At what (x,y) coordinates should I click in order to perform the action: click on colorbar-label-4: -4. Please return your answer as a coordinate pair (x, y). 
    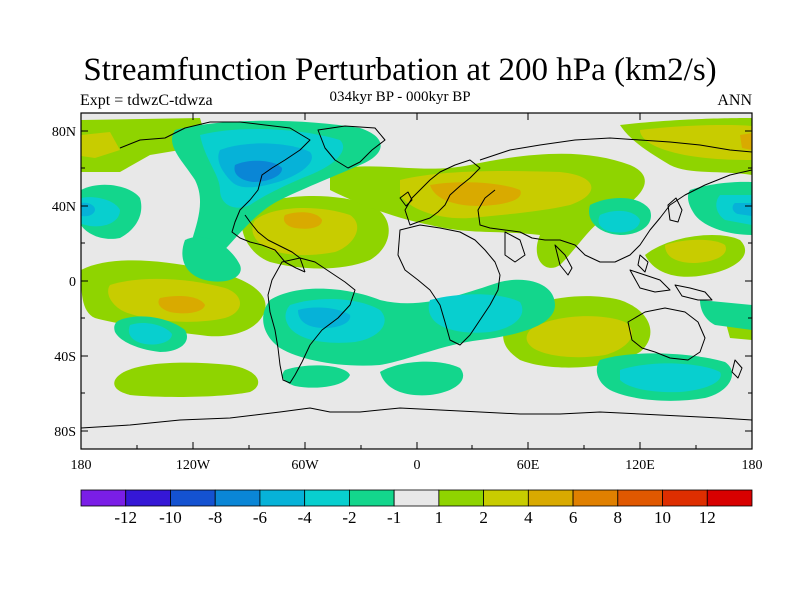
    Looking at the image, I should click on (305, 517).